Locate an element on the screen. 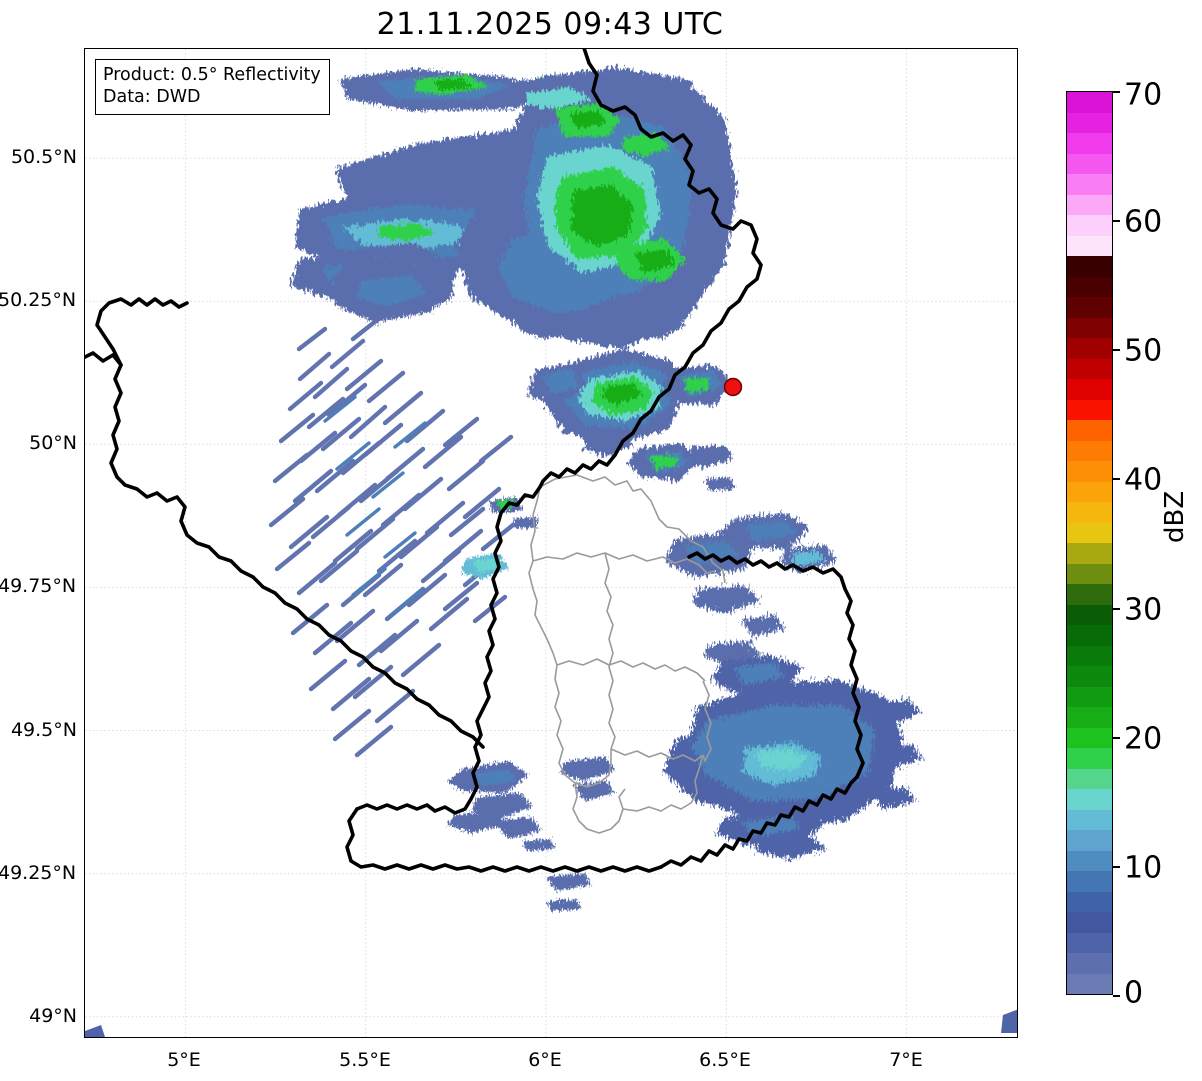 The width and height of the screenshot is (1202, 1081). annotation-product: Product: 0.5° Reflectivity is located at coordinates (212, 75).